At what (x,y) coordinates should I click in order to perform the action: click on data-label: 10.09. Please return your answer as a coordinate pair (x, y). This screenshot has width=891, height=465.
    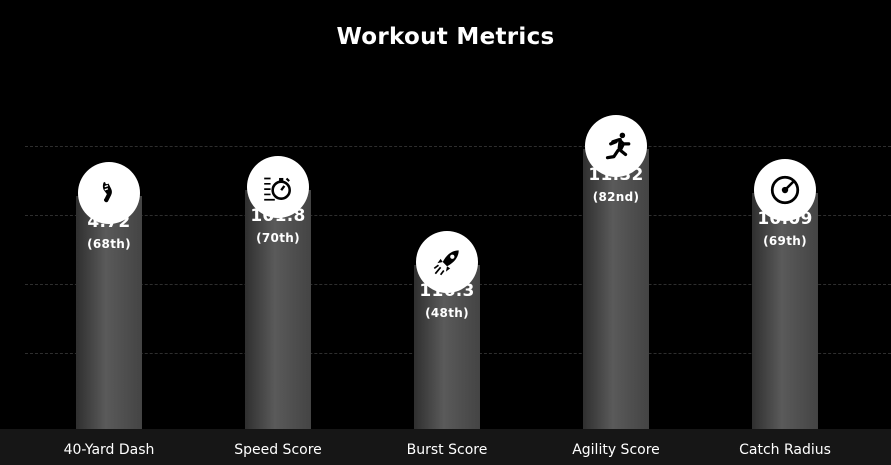
    Looking at the image, I should click on (785, 219).